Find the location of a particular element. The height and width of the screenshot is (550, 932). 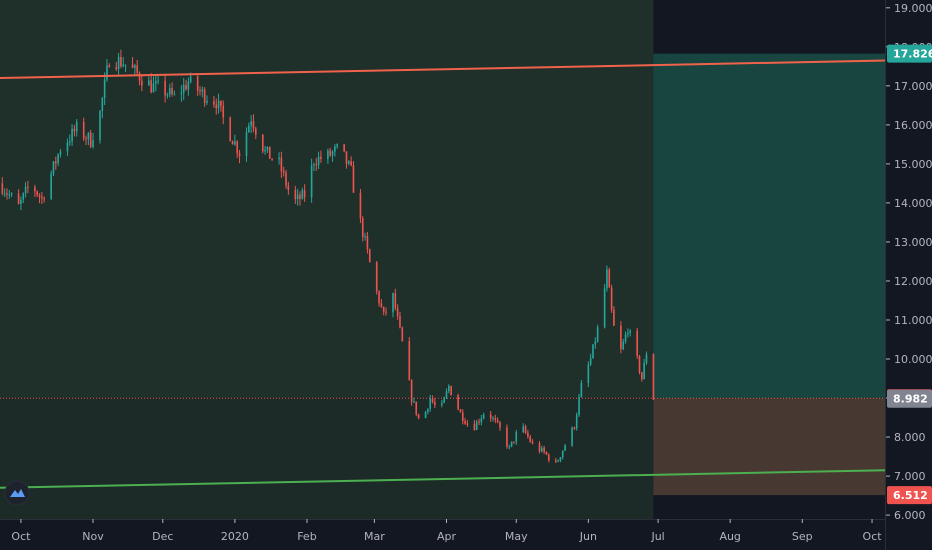

x-tick-label: Dec is located at coordinates (162, 536).